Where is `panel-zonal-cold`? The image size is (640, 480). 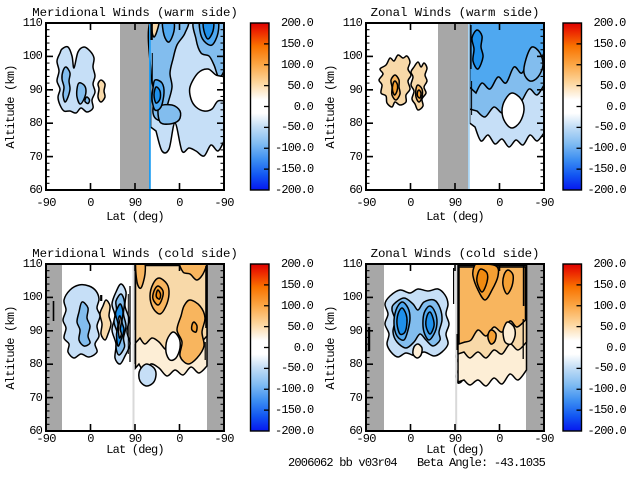 panel-zonal-cold is located at coordinates (455, 347).